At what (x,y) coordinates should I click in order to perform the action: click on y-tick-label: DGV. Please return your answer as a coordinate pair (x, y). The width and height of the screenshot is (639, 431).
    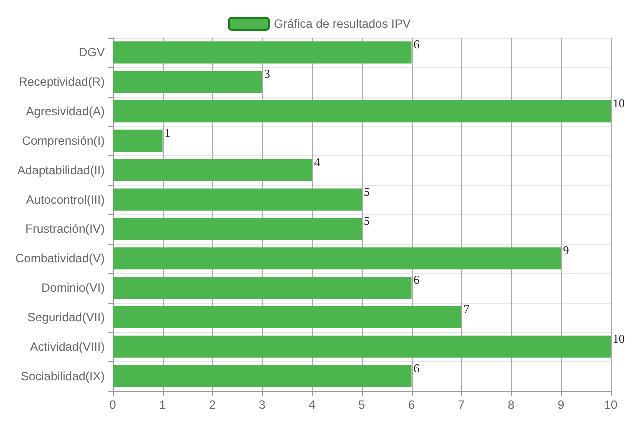
    Looking at the image, I should click on (91, 53).